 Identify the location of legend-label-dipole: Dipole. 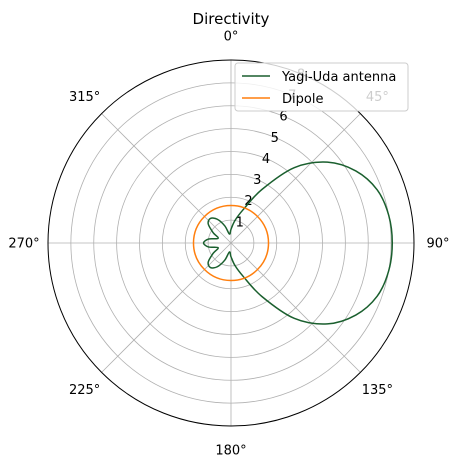
(302, 99).